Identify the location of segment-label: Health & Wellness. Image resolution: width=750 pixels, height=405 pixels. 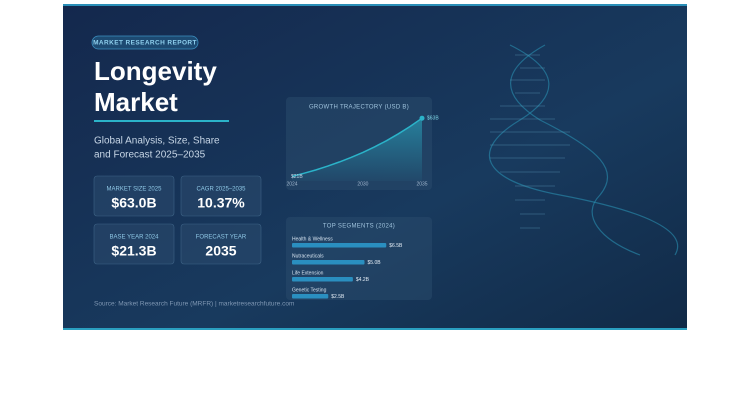
(312, 239).